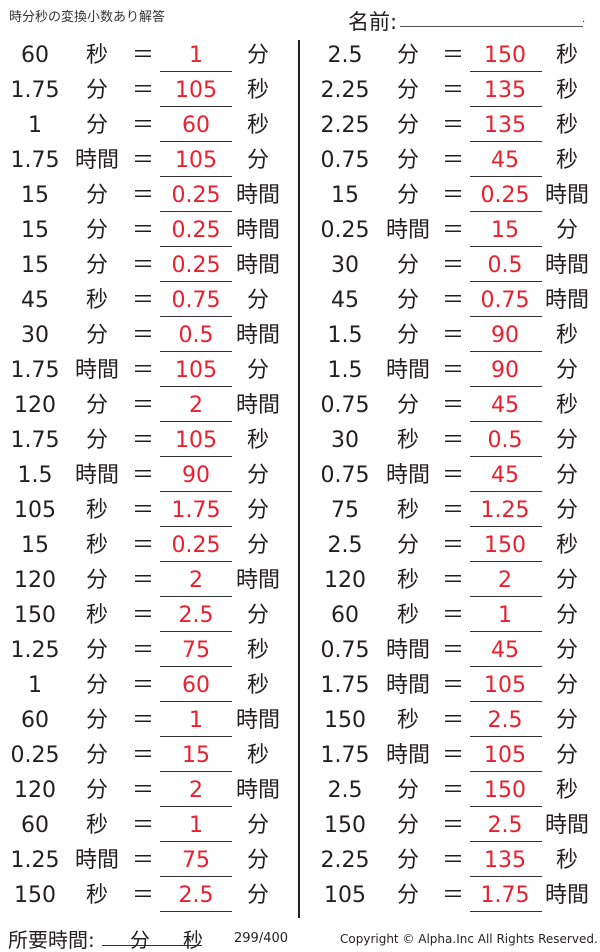 This screenshot has width=600, height=952. Describe the element at coordinates (300, 720) in the screenshot. I see `right-problem-row: 150 秒 ＝ 2.5 分` at that location.